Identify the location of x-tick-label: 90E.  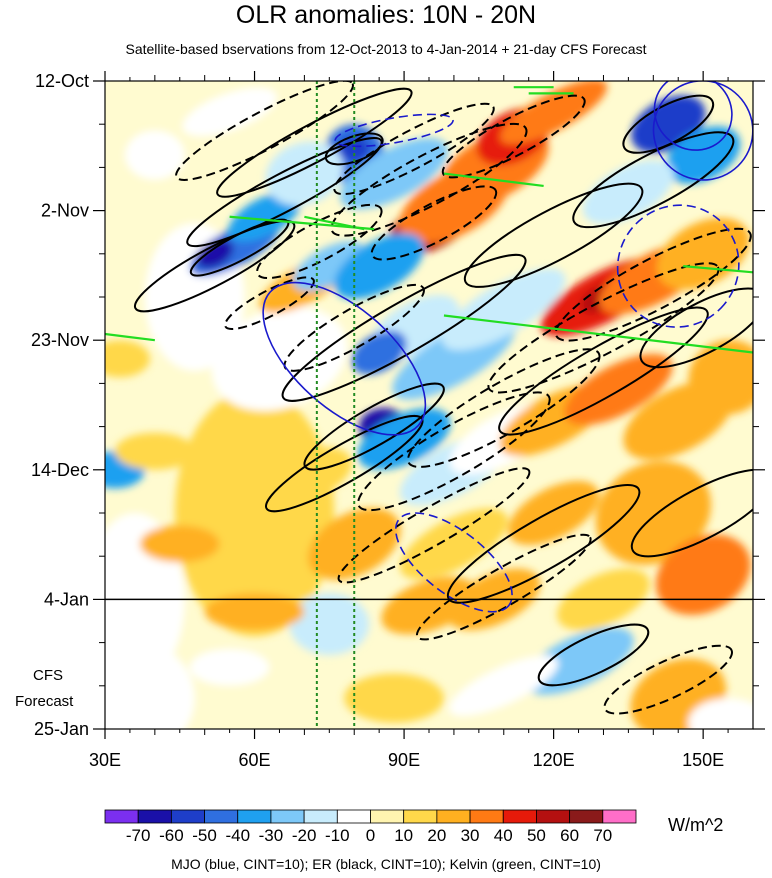
(404, 760).